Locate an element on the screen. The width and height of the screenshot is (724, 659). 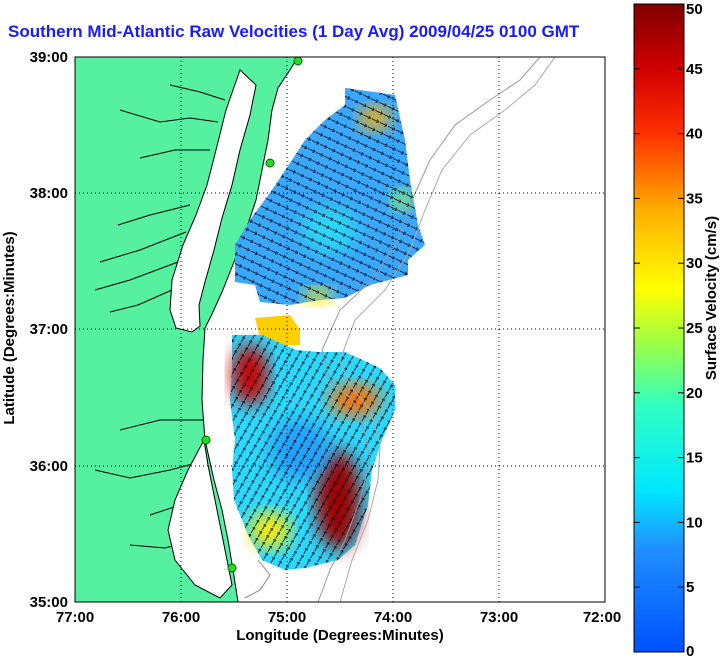
colorbar-tick-label: 45 is located at coordinates (694, 69).